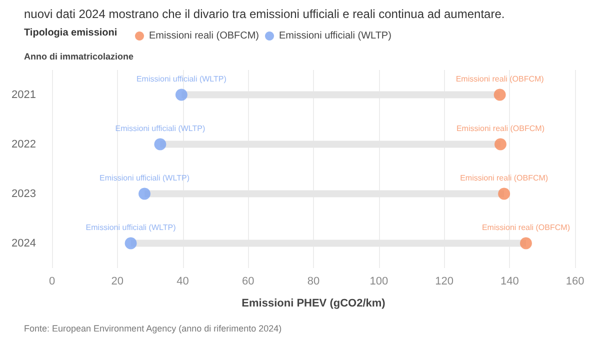 The image size is (600, 340). I want to click on legend-title: Tipologia emissioni, so click(71, 33).